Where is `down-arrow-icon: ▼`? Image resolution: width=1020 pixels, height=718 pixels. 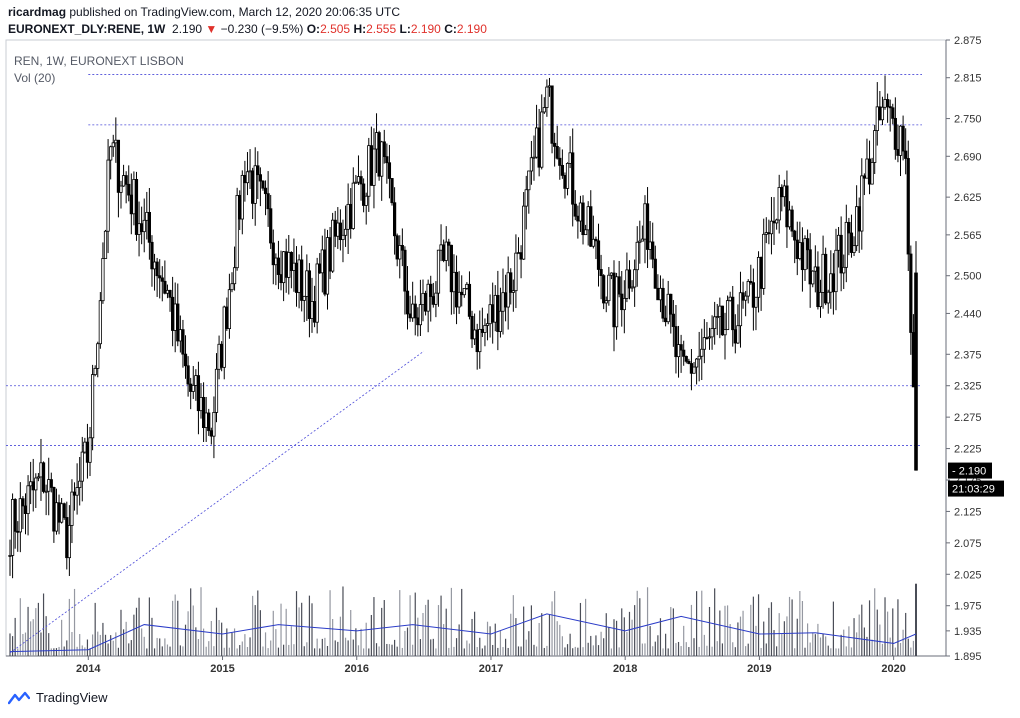
down-arrow-icon: ▼ is located at coordinates (211, 29).